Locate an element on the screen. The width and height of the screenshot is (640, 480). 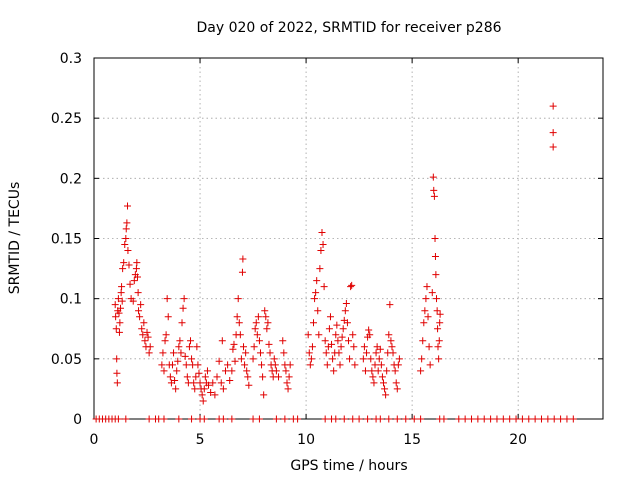
x-tick-label: 15 is located at coordinates (412, 440).